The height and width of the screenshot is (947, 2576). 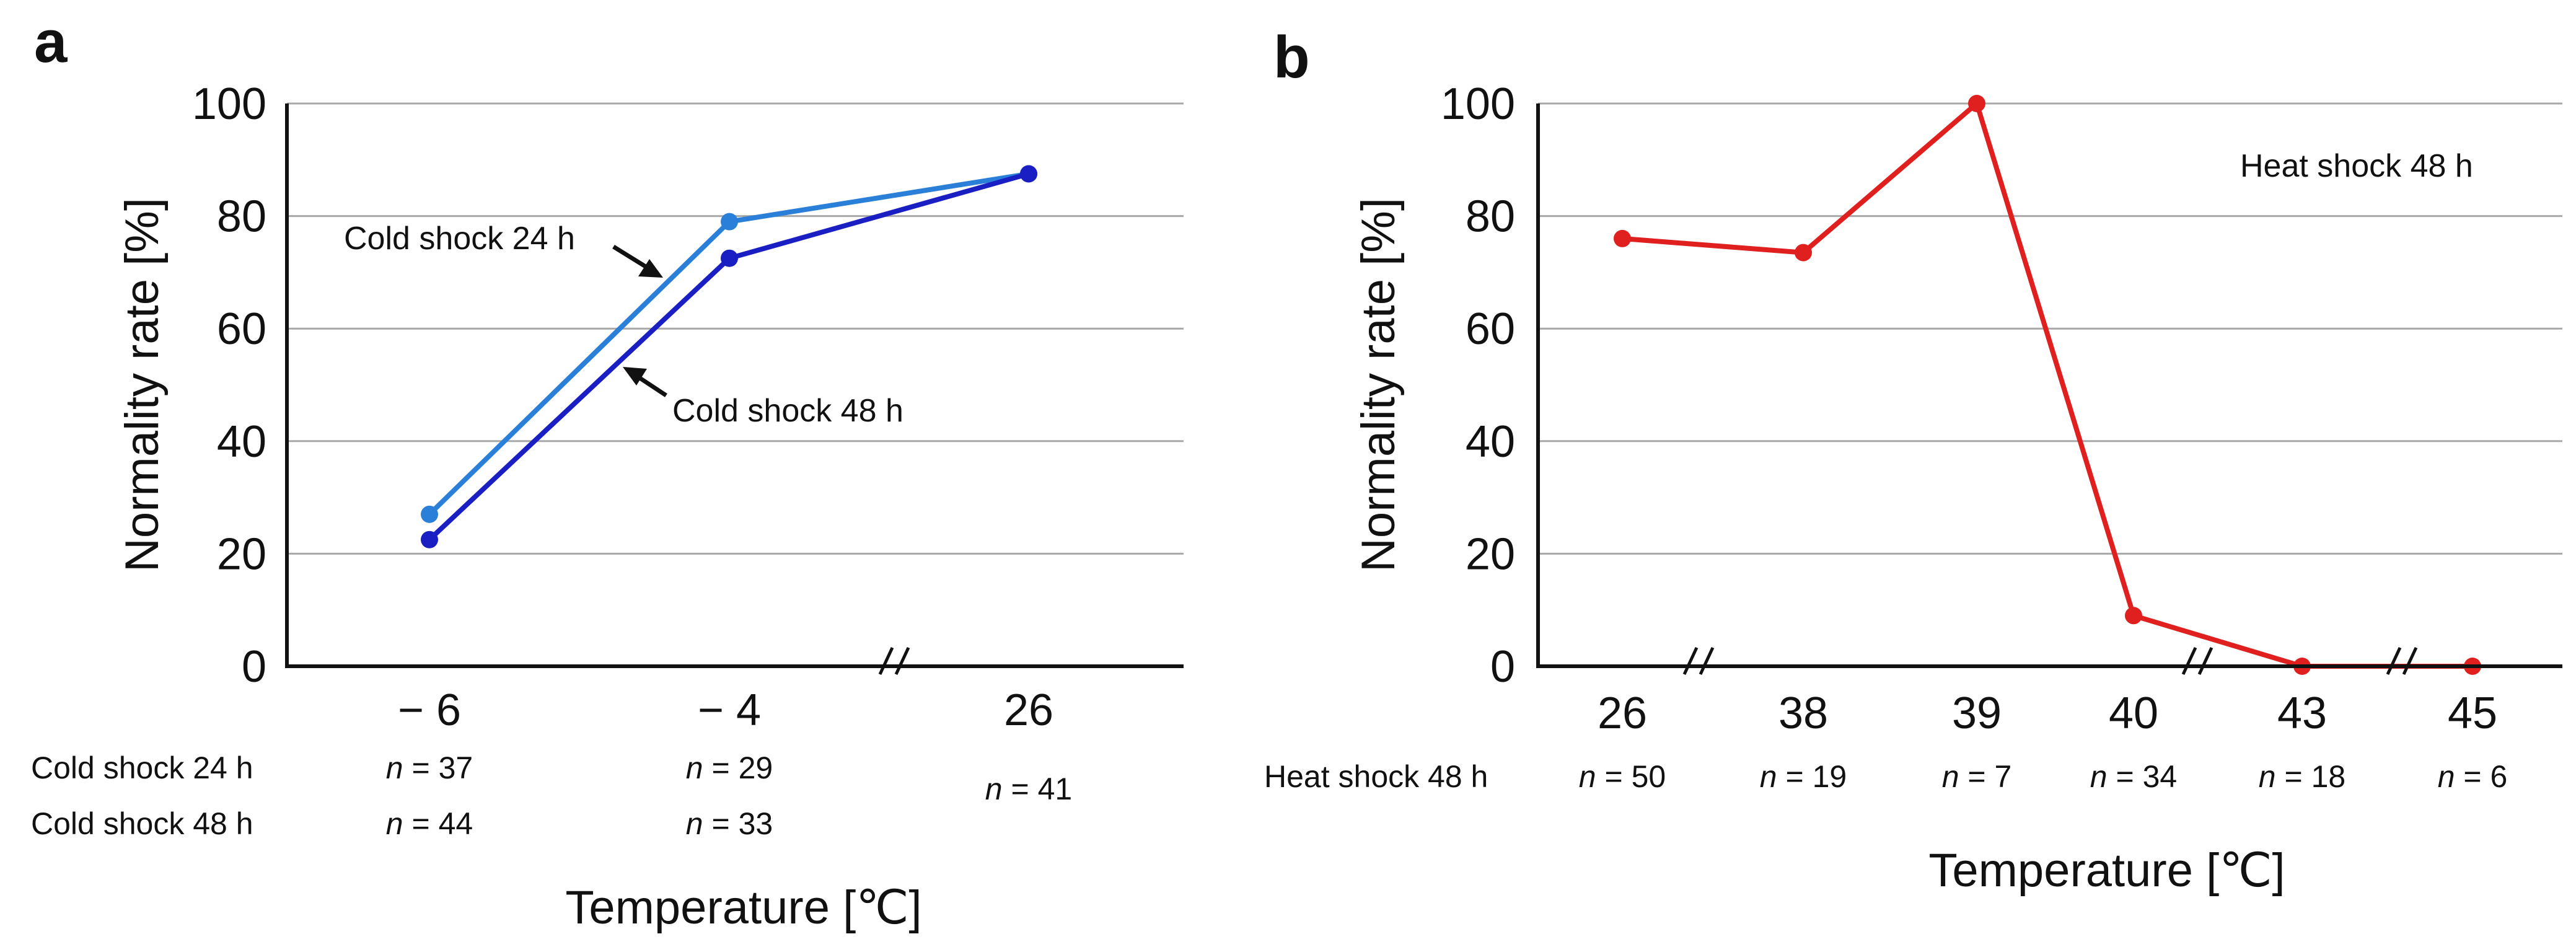 What do you see at coordinates (229, 104) in the screenshot?
I see `a-y-tick-label: 100` at bounding box center [229, 104].